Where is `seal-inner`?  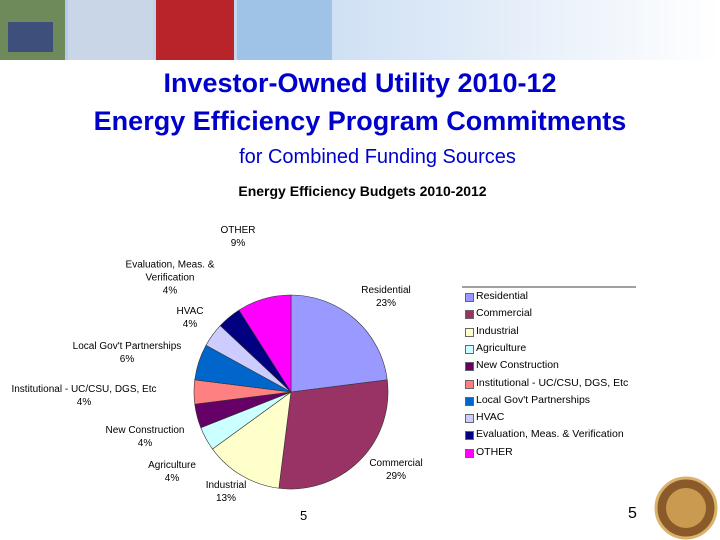
seal-inner is located at coordinates (686, 508).